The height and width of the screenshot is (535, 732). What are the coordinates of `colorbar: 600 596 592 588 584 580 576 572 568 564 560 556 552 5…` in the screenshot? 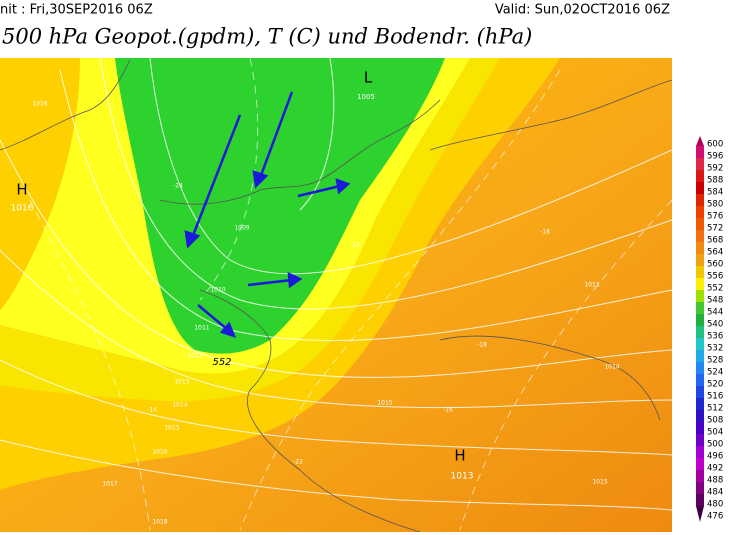 It's located at (709, 329).